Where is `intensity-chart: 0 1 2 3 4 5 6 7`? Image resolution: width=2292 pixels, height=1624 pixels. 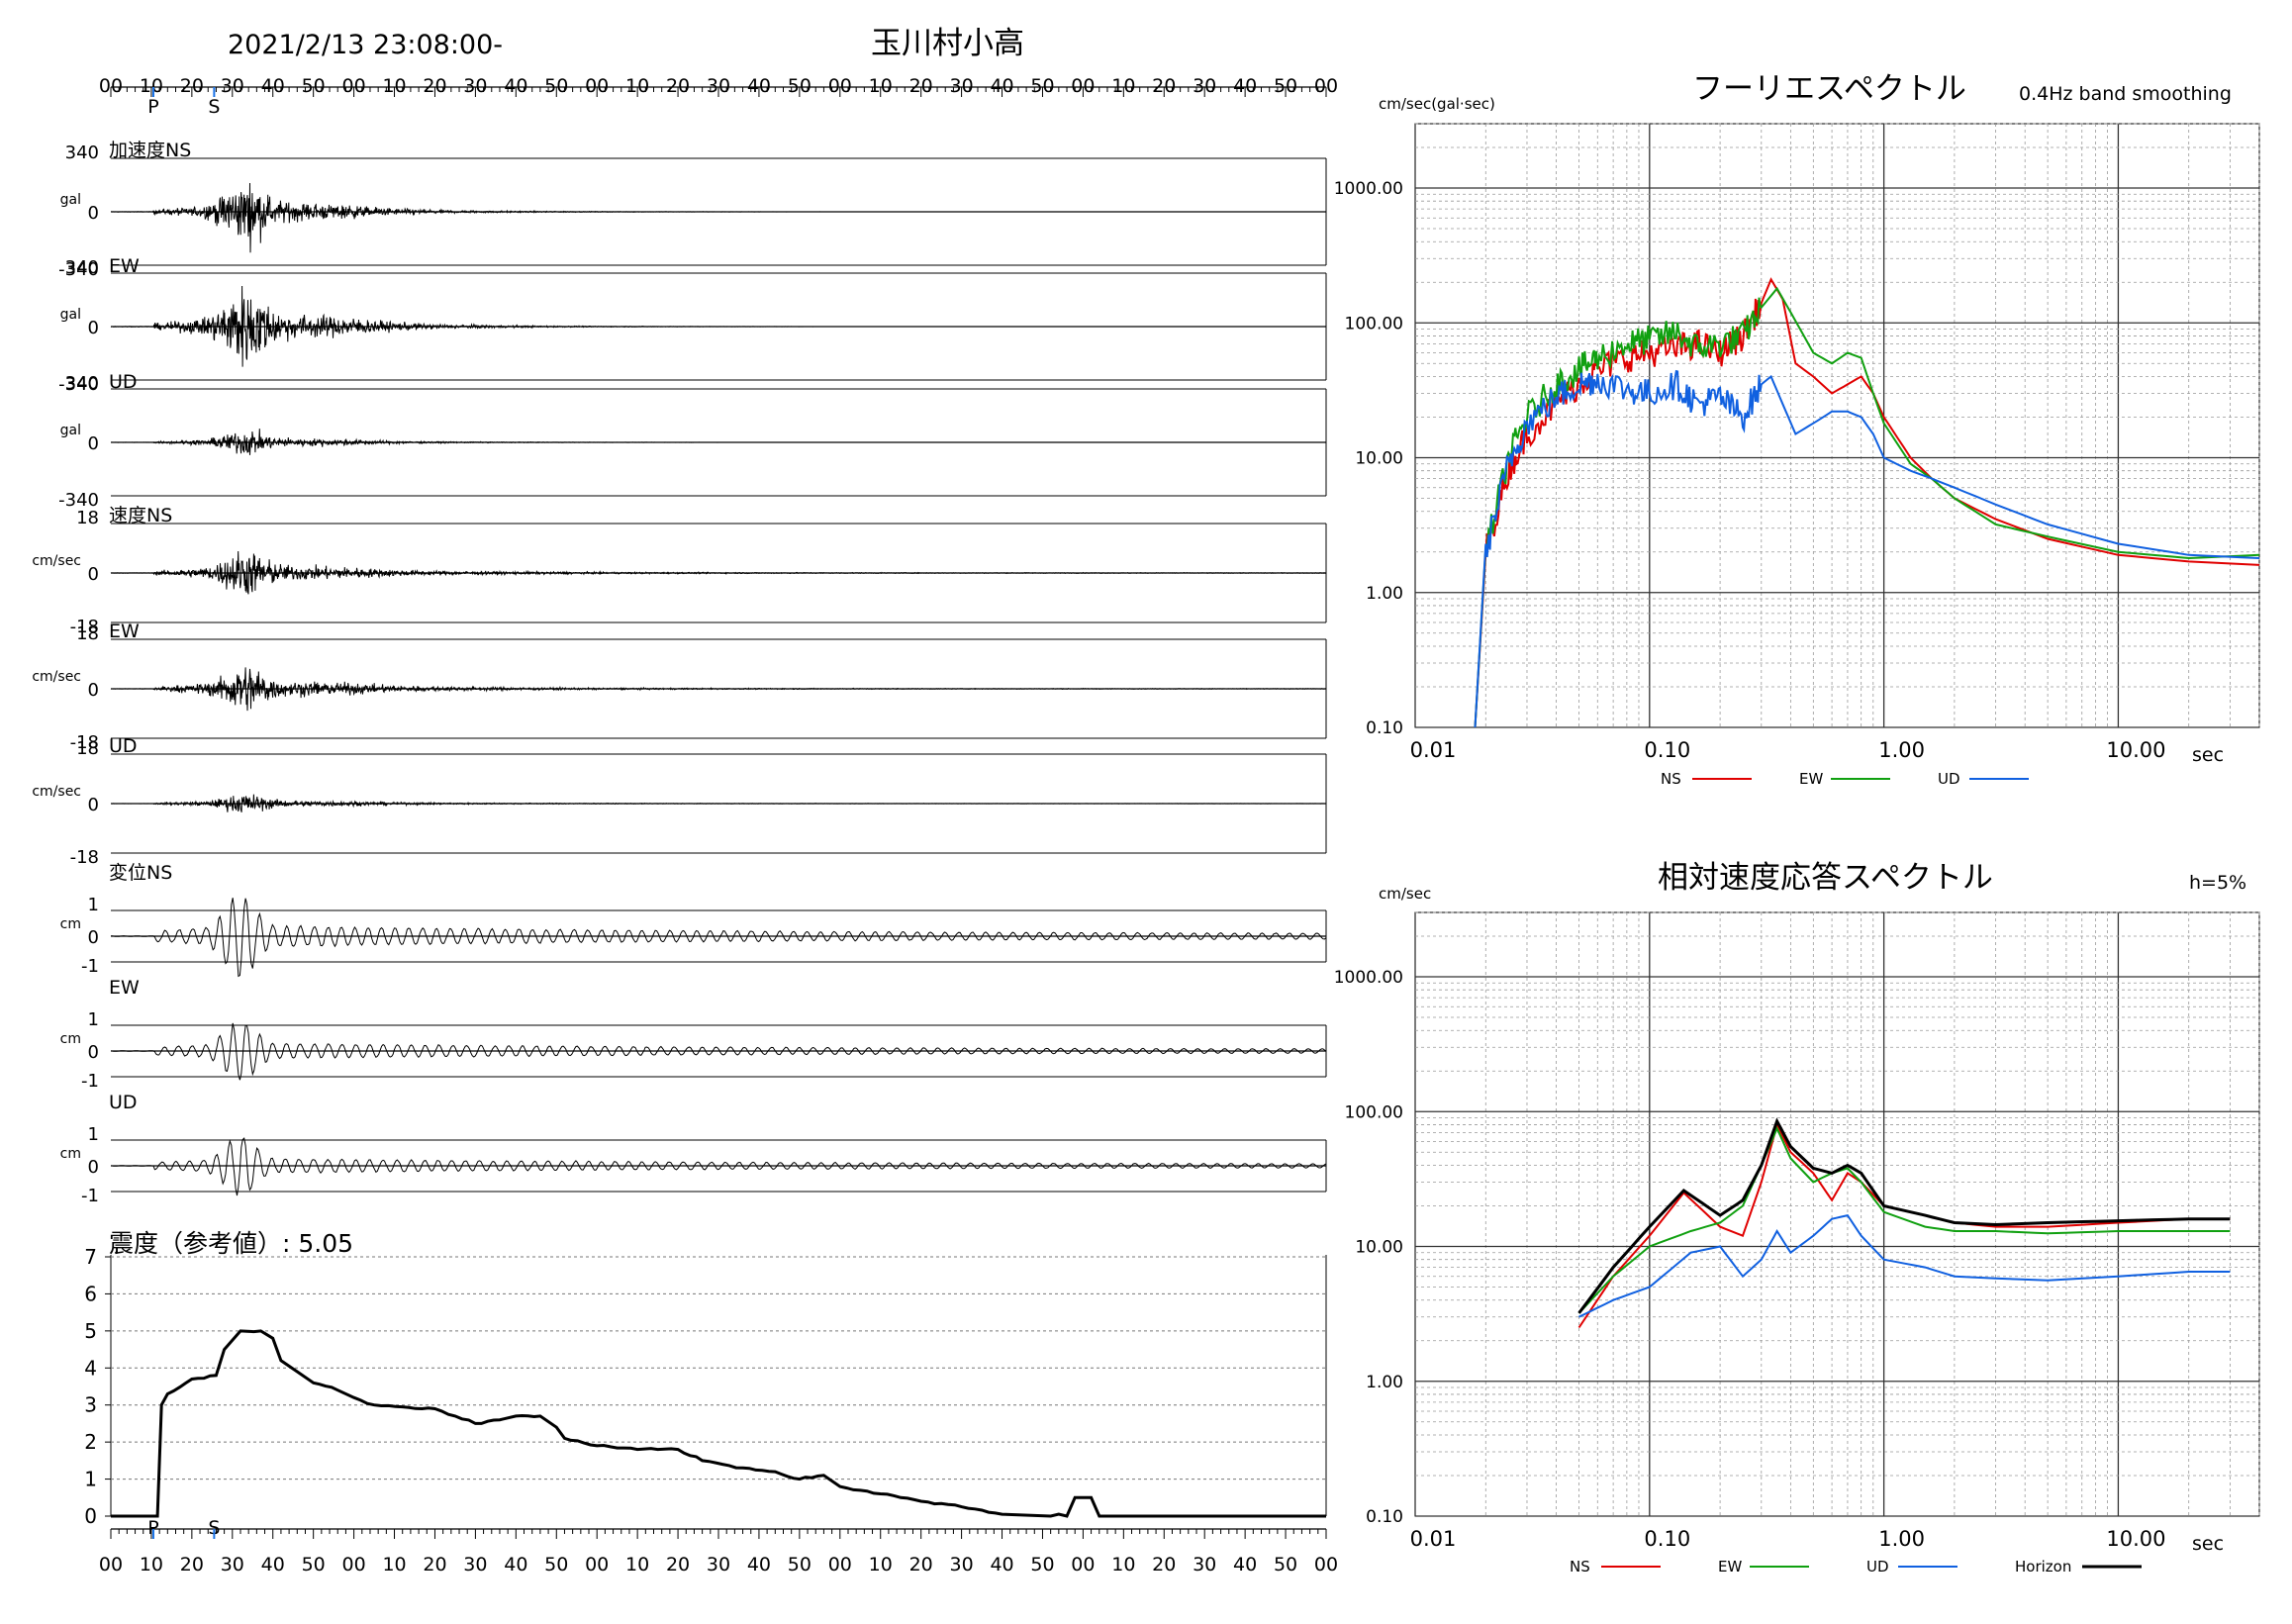 intensity-chart: 0 1 2 3 4 5 6 7 is located at coordinates (705, 1386).